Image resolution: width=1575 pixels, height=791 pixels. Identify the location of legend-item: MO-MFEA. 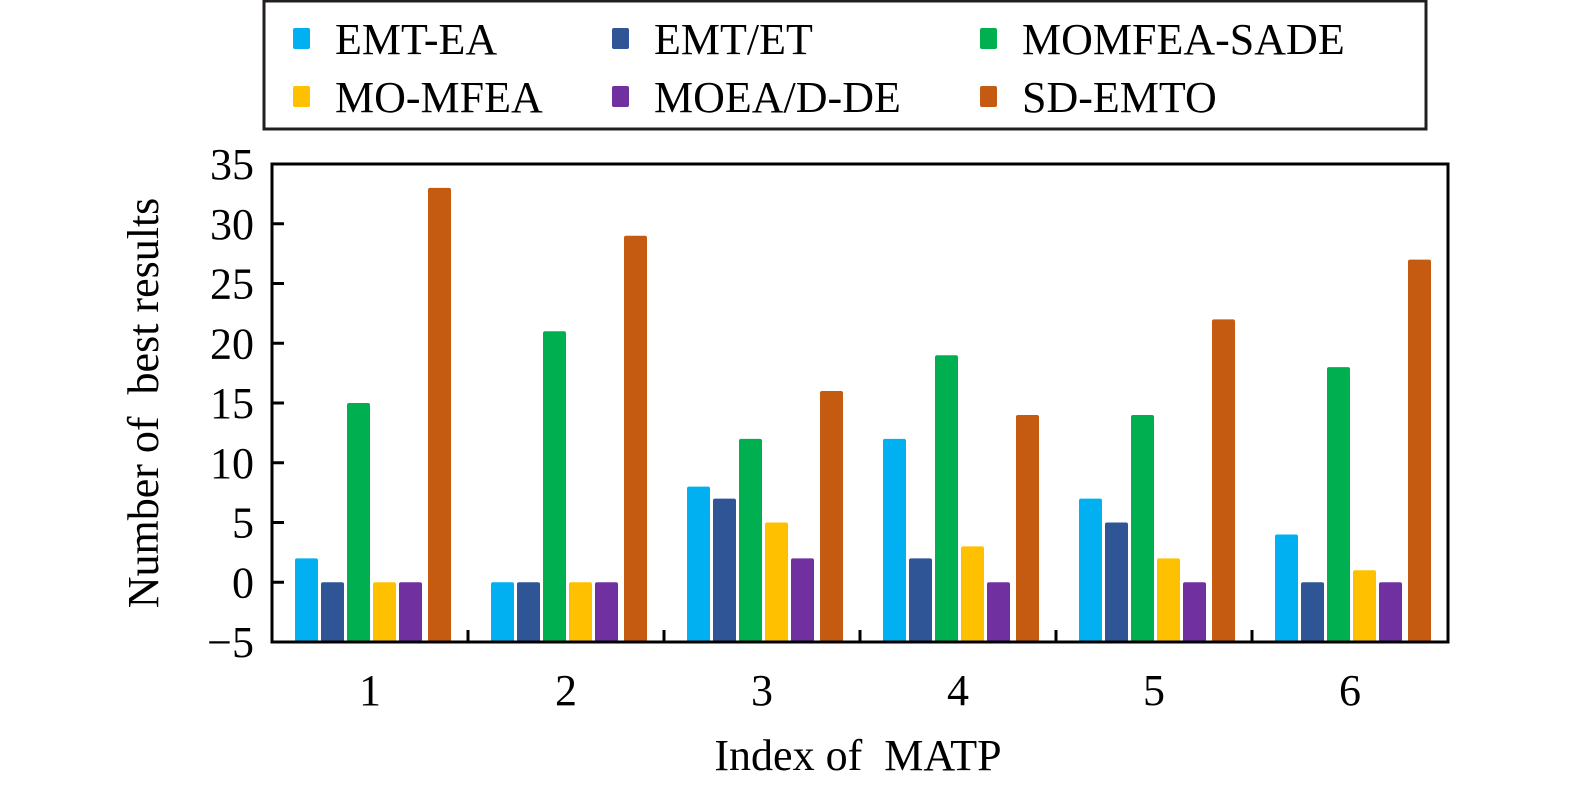
(418, 97).